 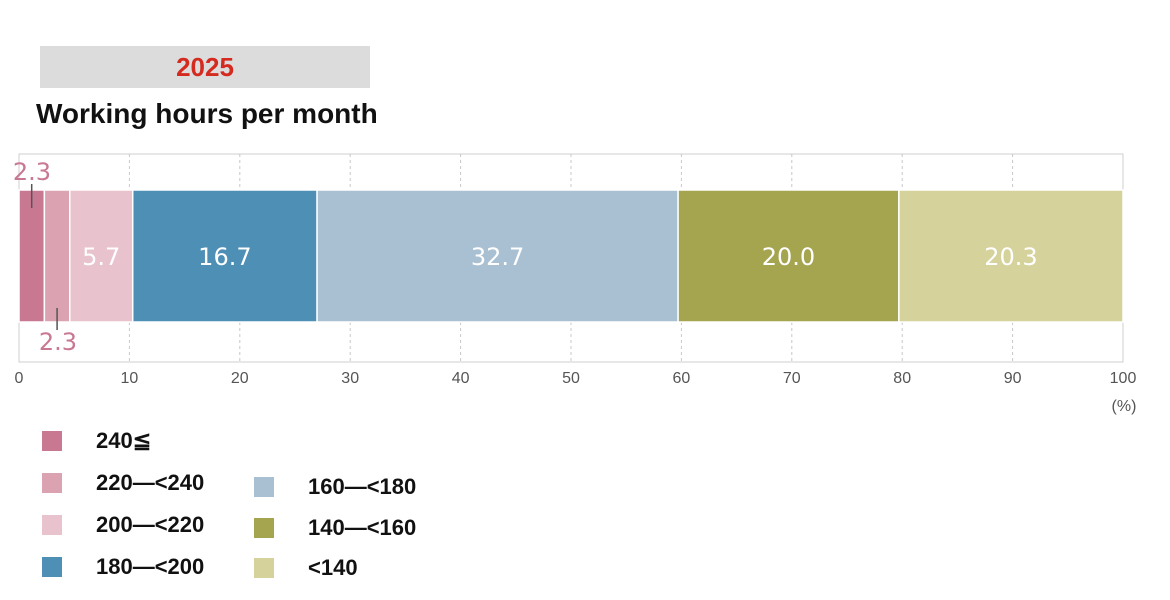 I want to click on legend-item: 220―<240, so click(x=123, y=483).